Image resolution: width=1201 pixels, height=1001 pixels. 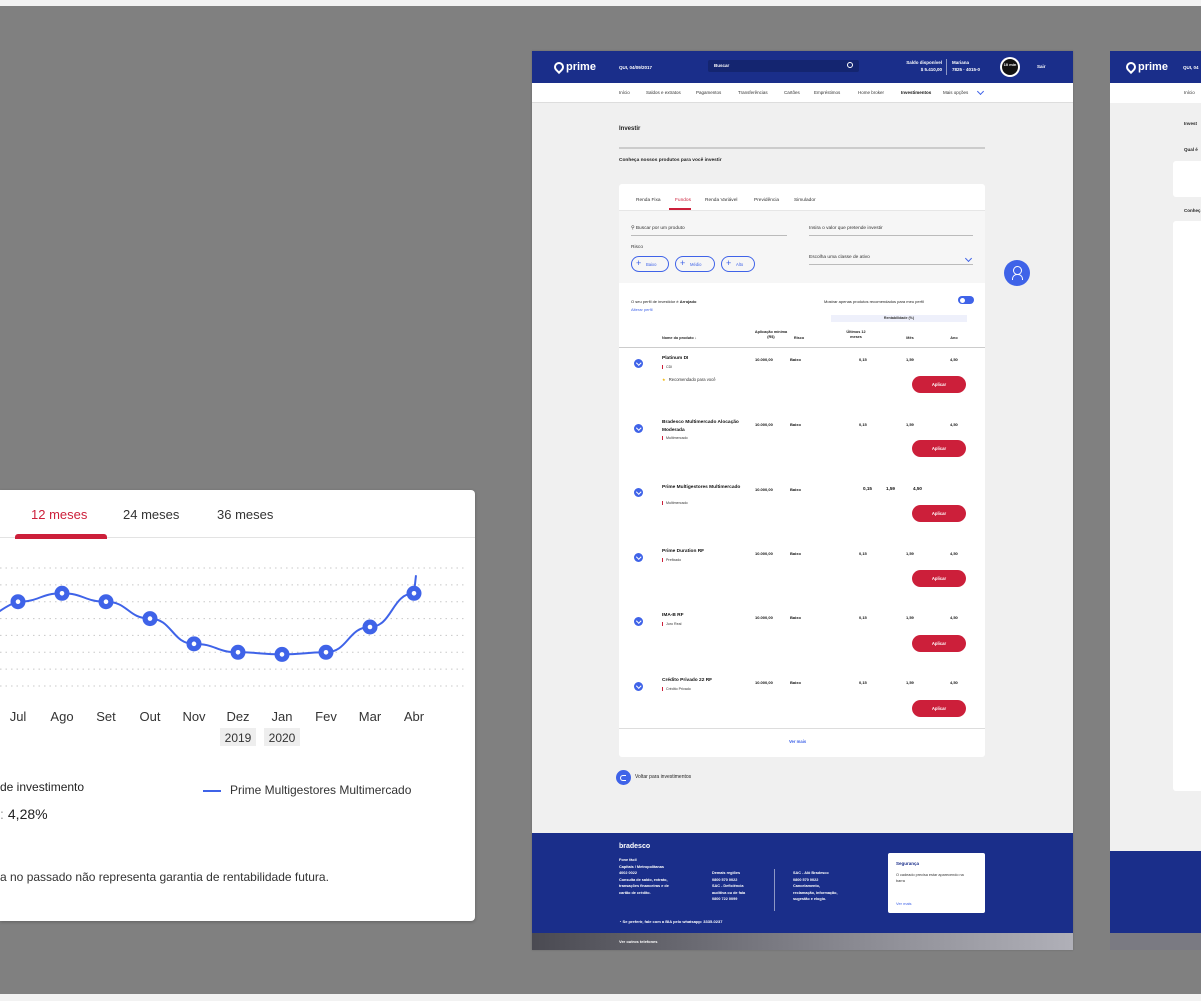 What do you see at coordinates (238, 738) in the screenshot?
I see `year-label: 2019` at bounding box center [238, 738].